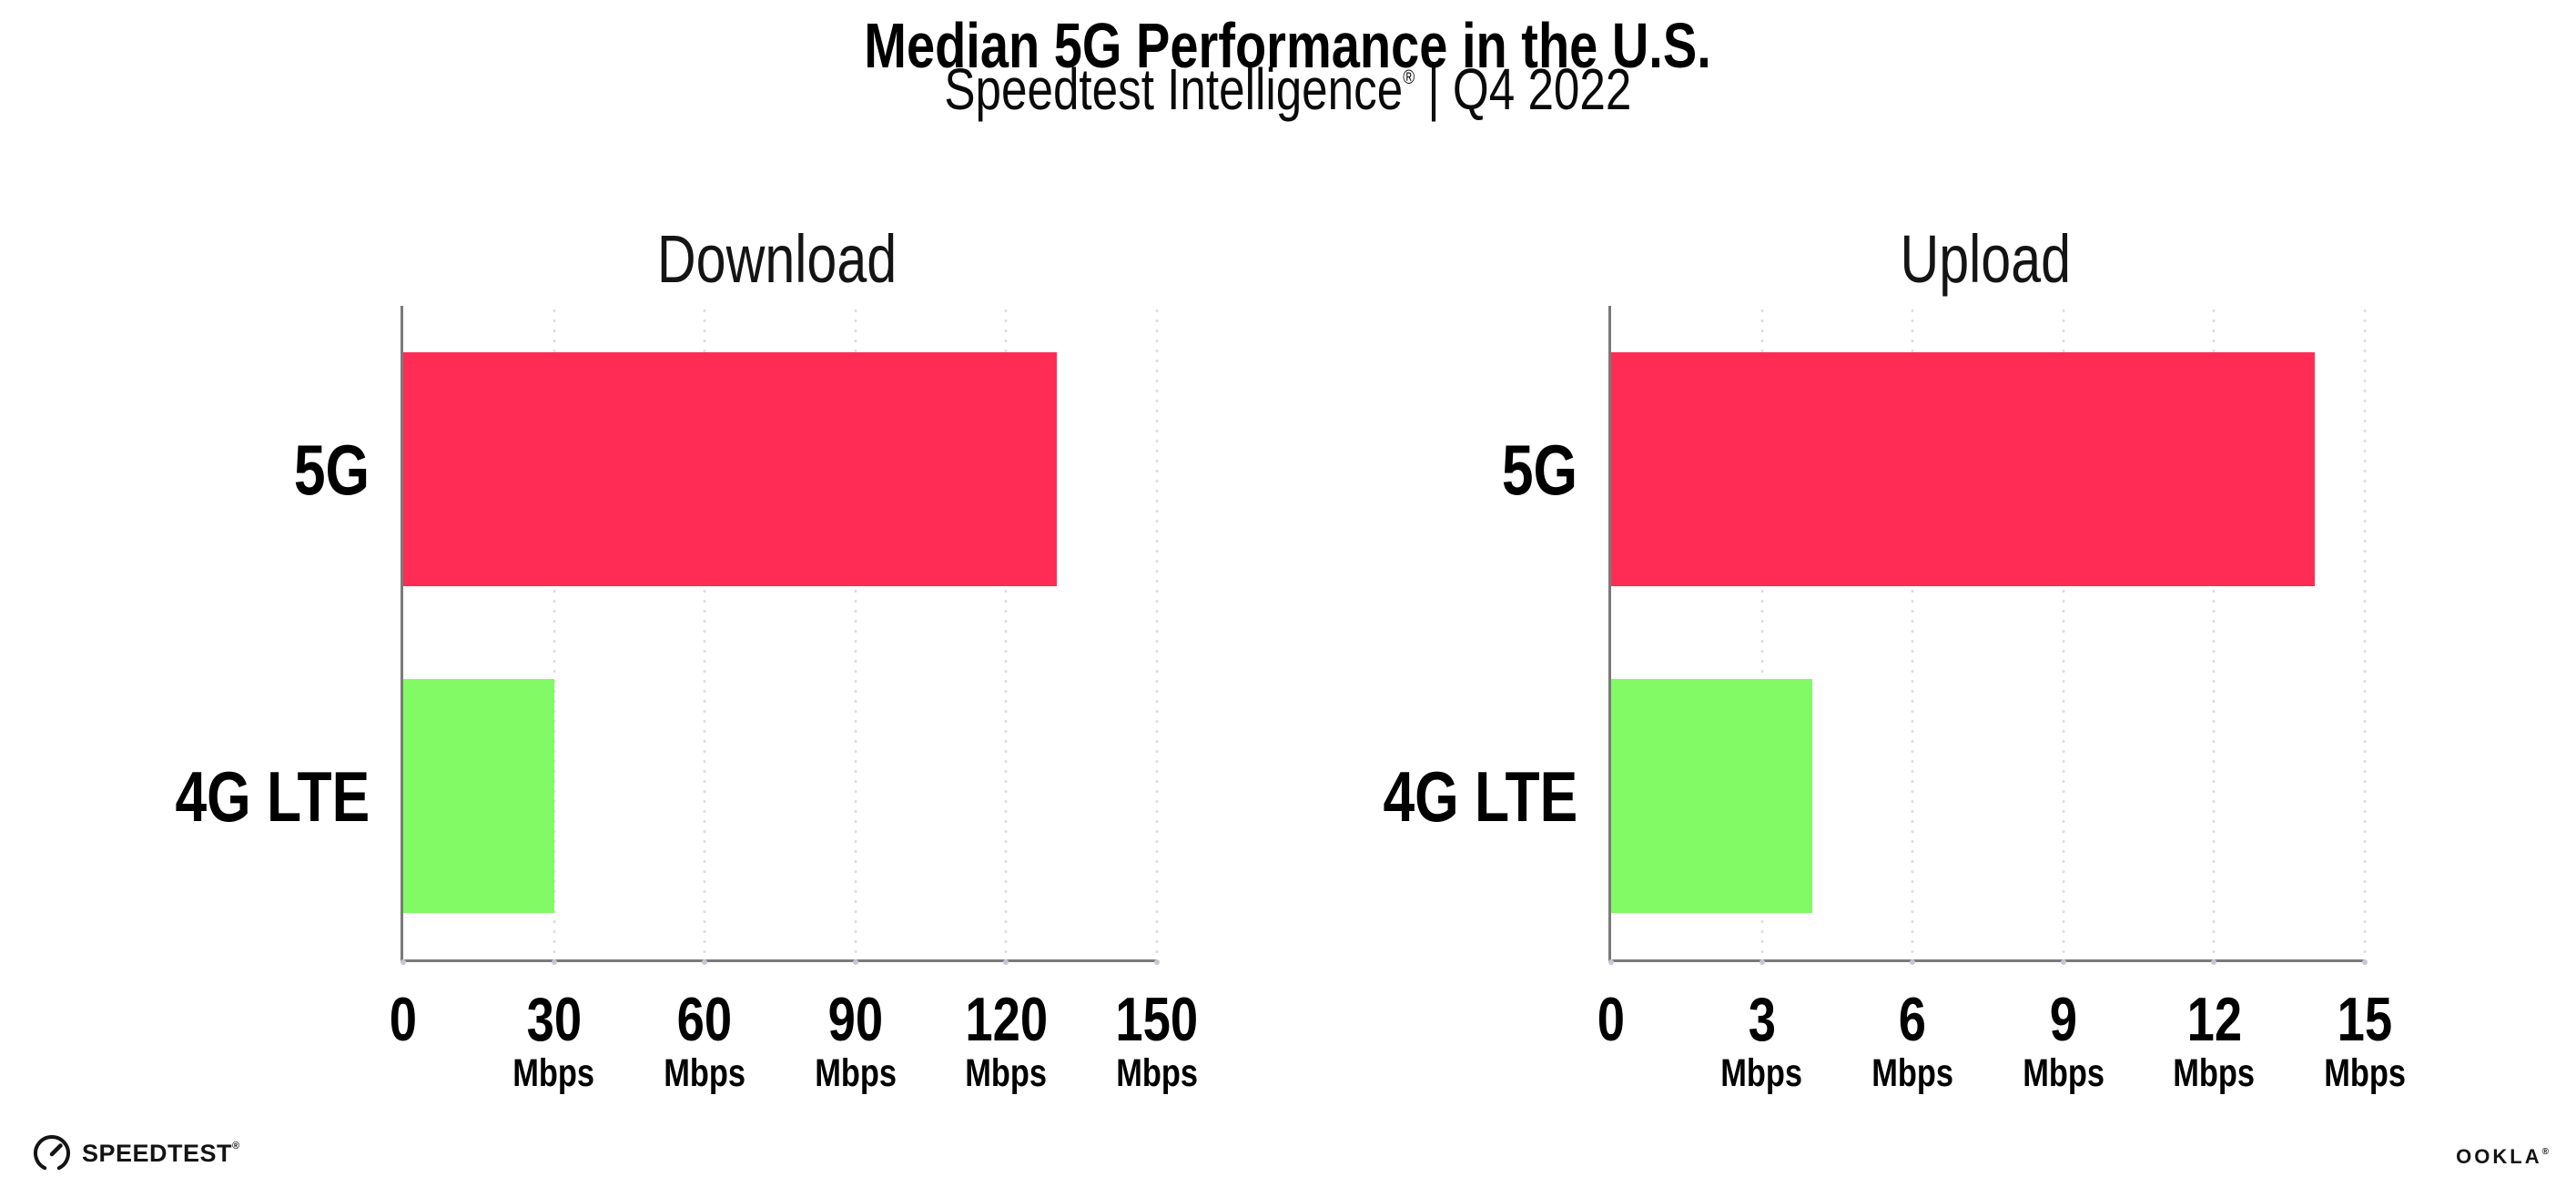 The height and width of the screenshot is (1197, 2576). I want to click on x-tick-value-9: 9, so click(2063, 1020).